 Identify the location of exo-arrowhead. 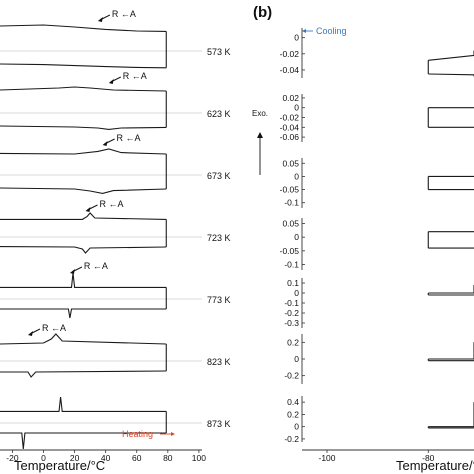
(260, 135).